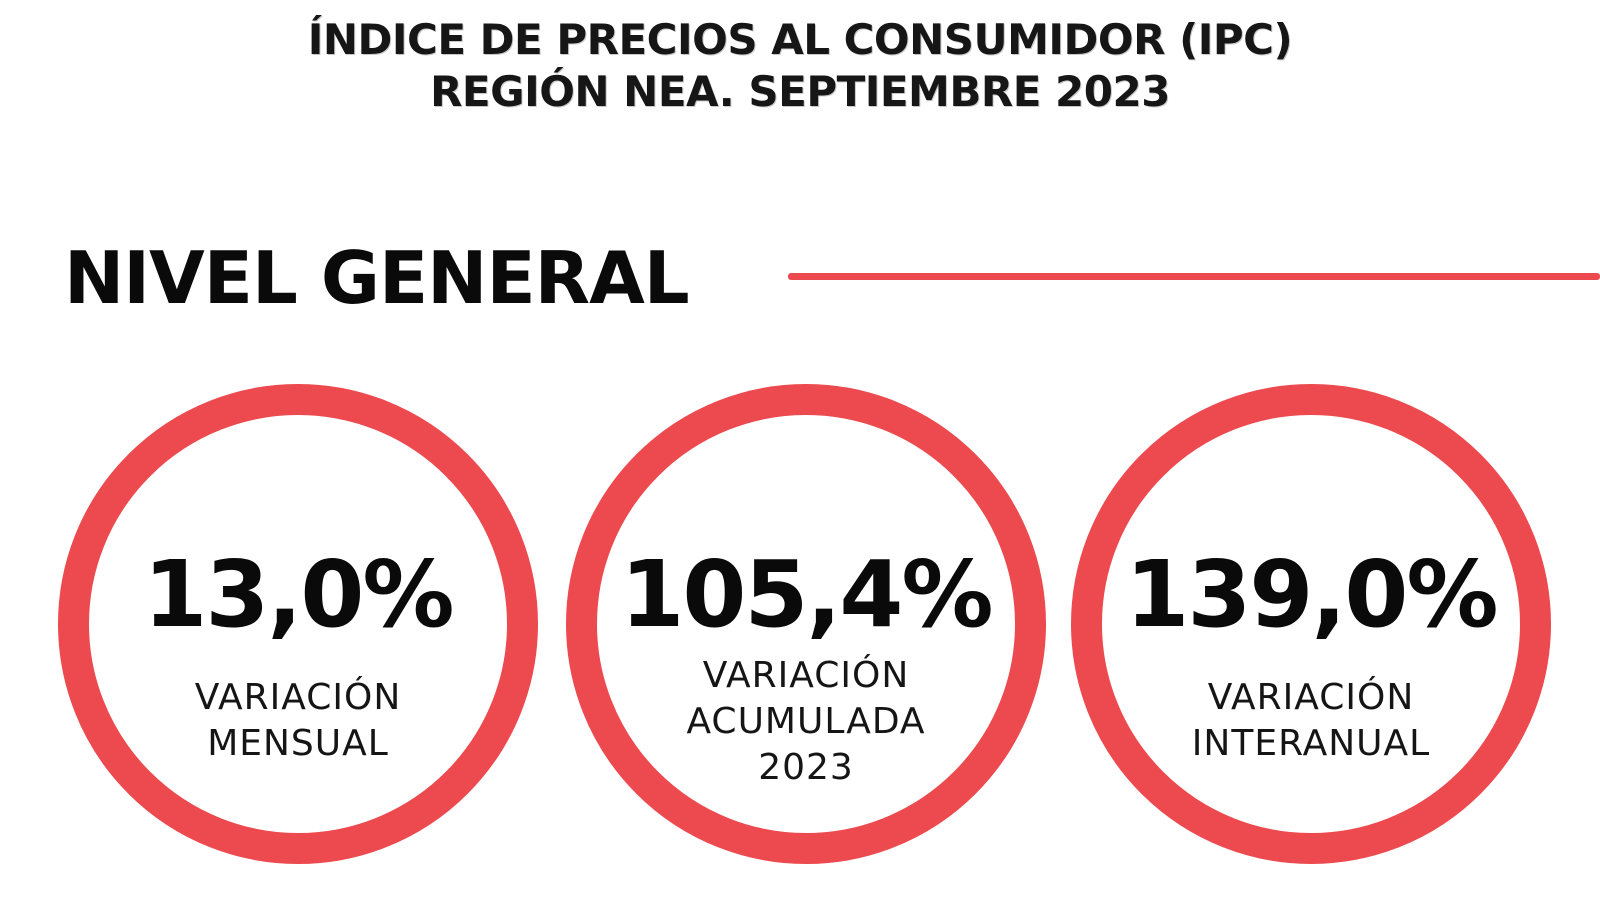  Describe the element at coordinates (806, 767) in the screenshot. I see `indicator-label-line: 2023` at that location.